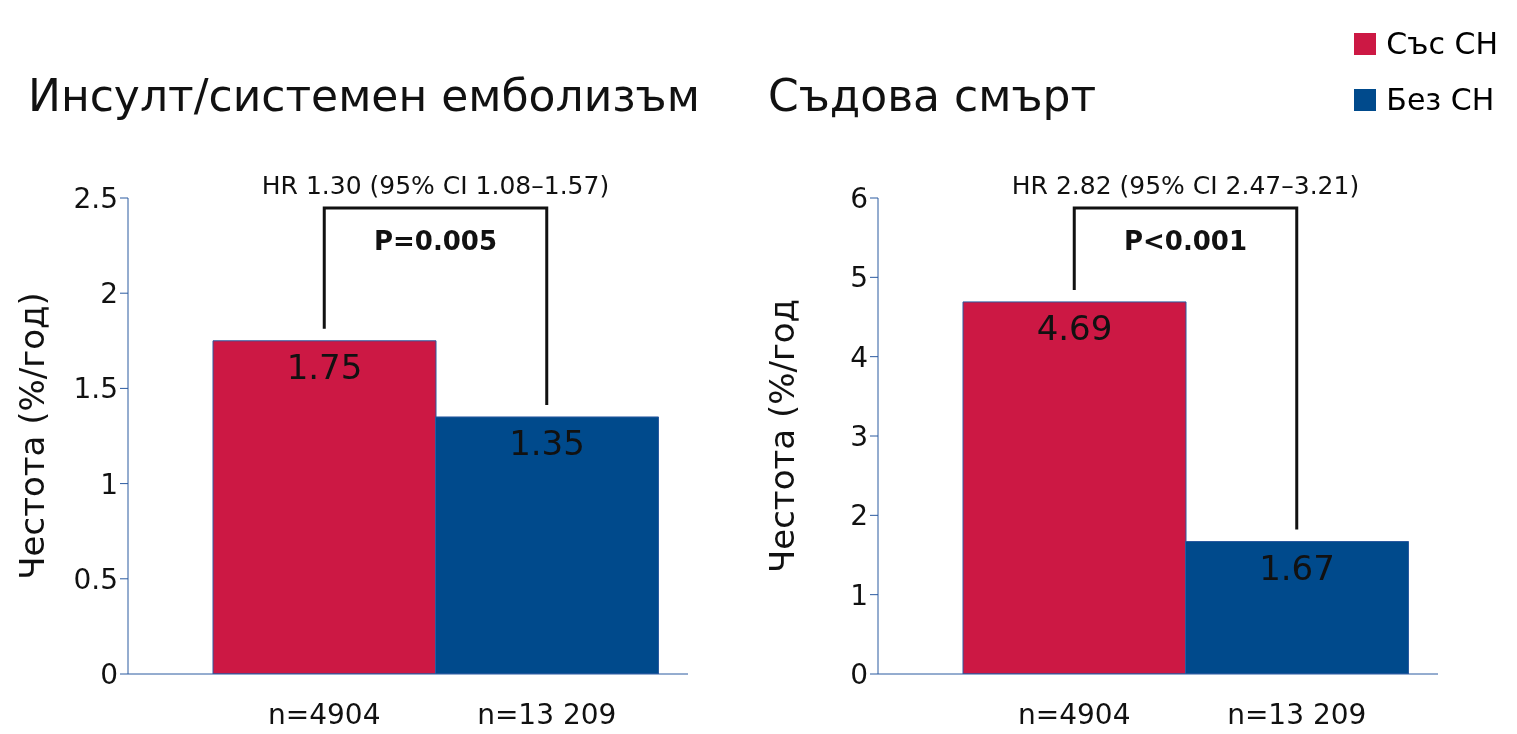 The width and height of the screenshot is (1517, 734). I want to click on y-tick-label: 4, so click(859, 357).